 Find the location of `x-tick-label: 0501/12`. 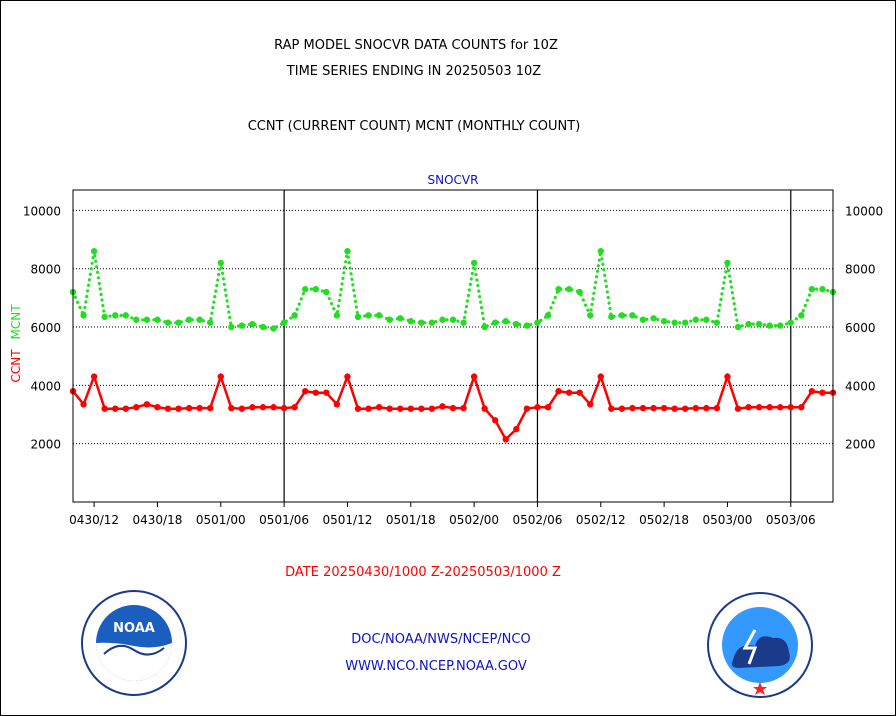

x-tick-label: 0501/12 is located at coordinates (348, 520).